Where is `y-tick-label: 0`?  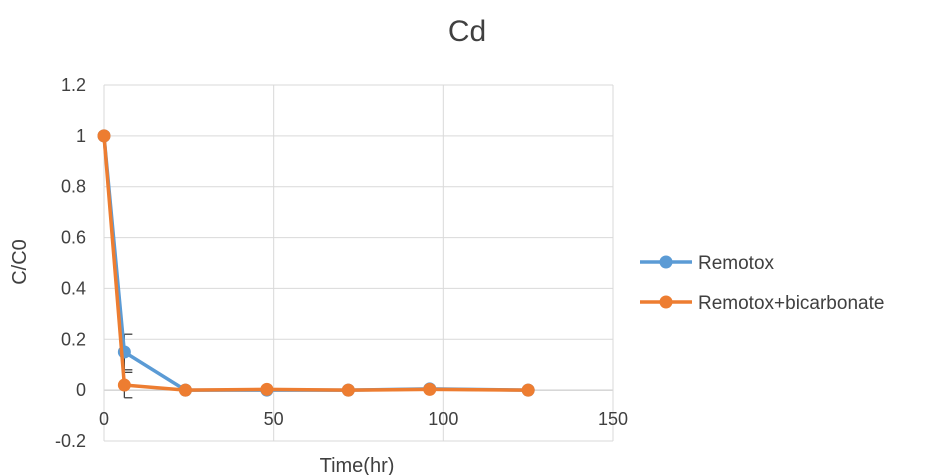 y-tick-label: 0 is located at coordinates (81, 390).